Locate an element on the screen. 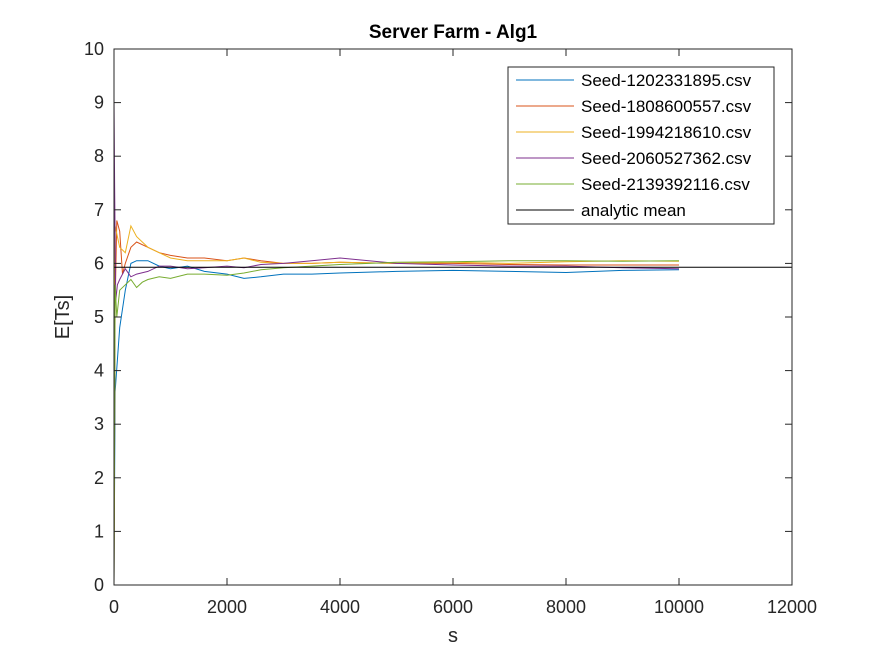 Image resolution: width=875 pixels, height=656 pixels. y-tick-label: 5 is located at coordinates (99, 317).